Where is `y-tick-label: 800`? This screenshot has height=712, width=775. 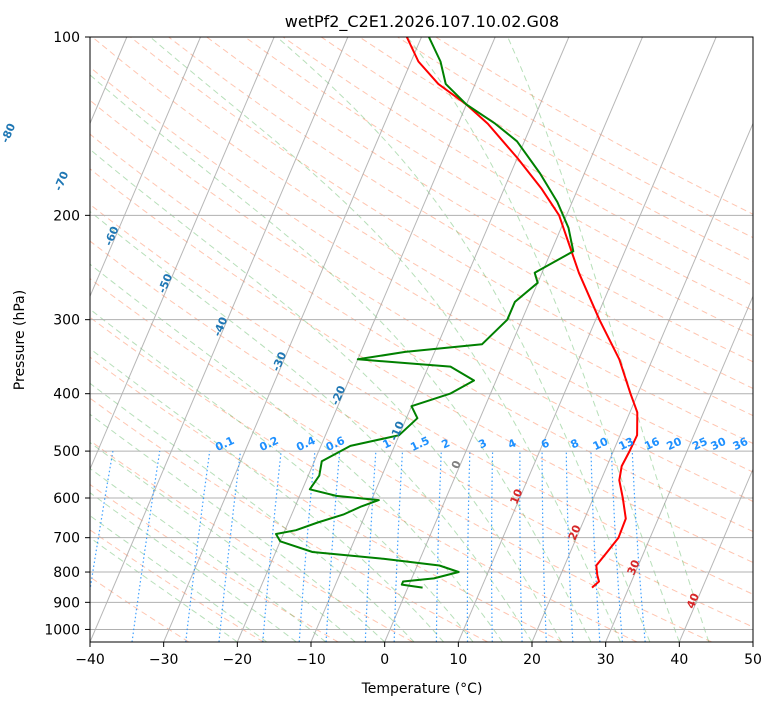 y-tick-label: 800 is located at coordinates (66, 573).